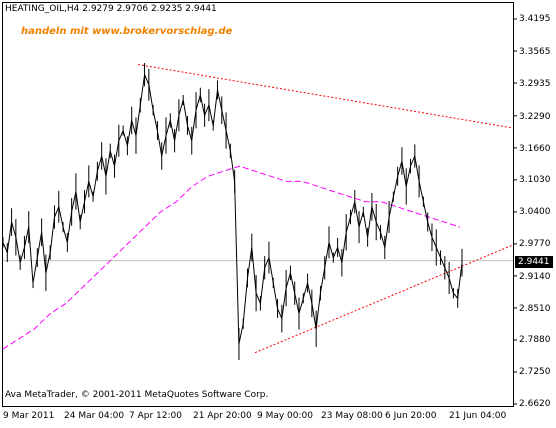  I want to click on price-tick: 2.7880, so click(535, 340).